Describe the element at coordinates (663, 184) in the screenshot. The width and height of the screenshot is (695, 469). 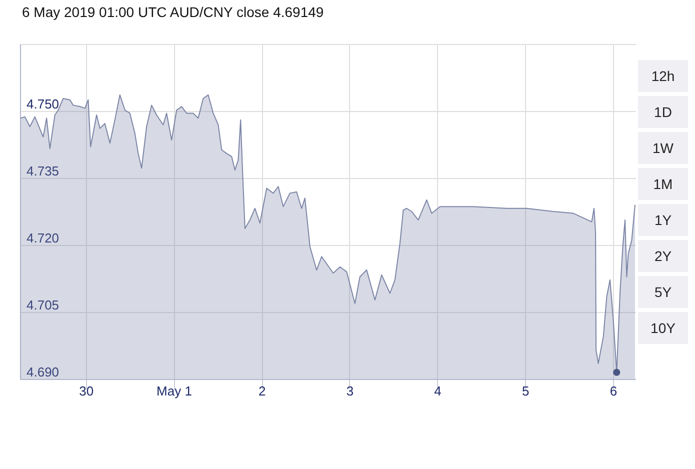
I see `range-button: 1M` at that location.